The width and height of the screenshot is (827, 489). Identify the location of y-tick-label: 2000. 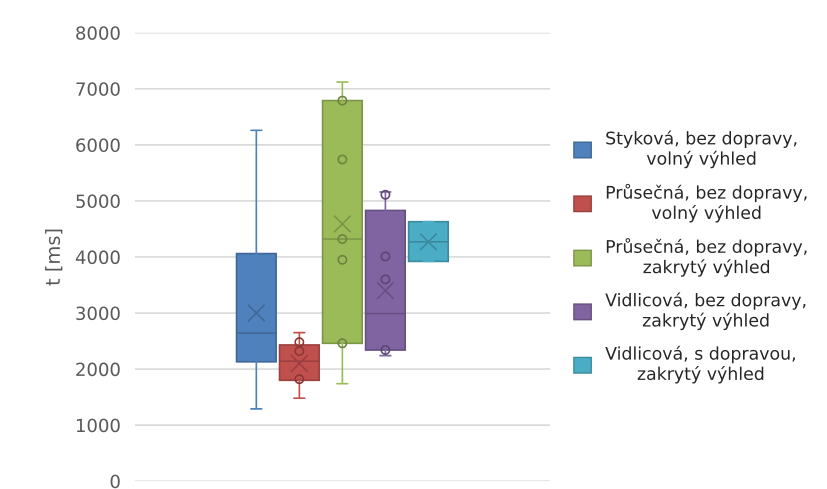
(98, 369).